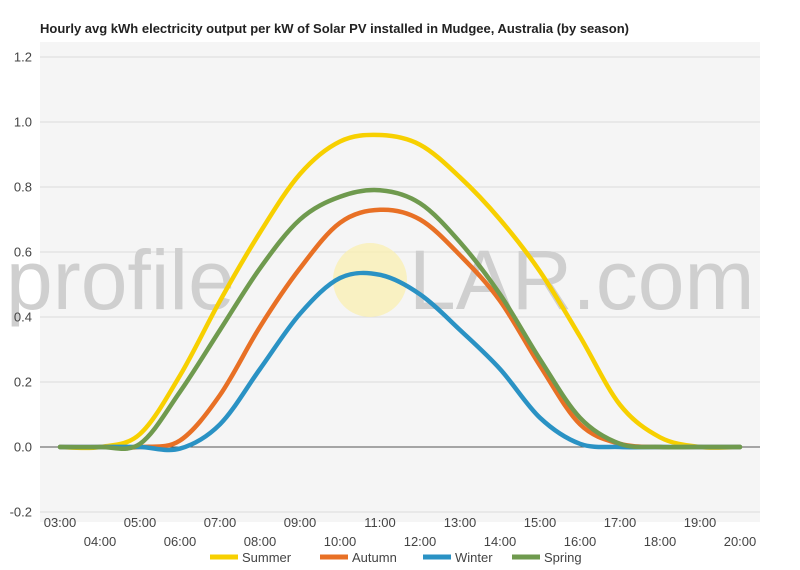 Image resolution: width=800 pixels, height=570 pixels. Describe the element at coordinates (540, 522) in the screenshot. I see `x-tick-label: 15:00` at that location.